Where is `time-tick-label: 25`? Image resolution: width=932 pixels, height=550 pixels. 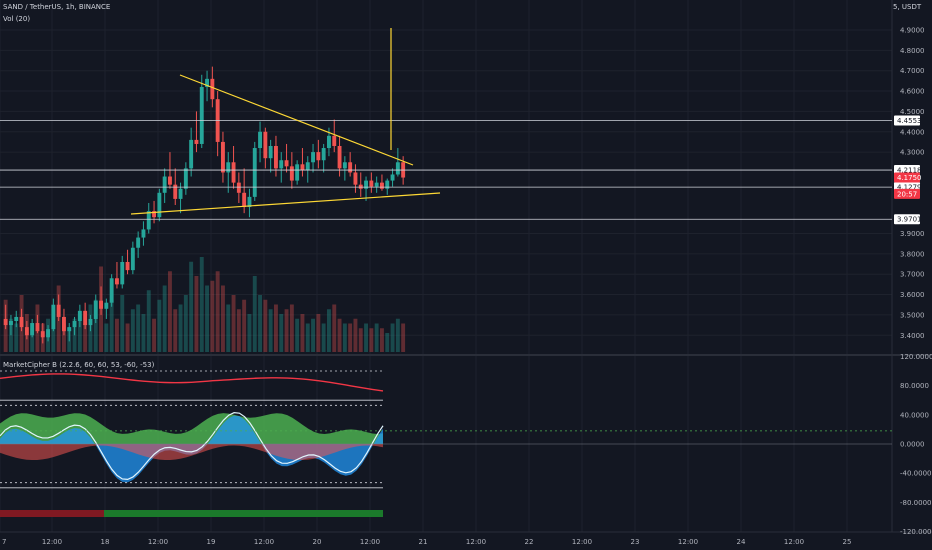
time-tick-label: 25 is located at coordinates (847, 542).